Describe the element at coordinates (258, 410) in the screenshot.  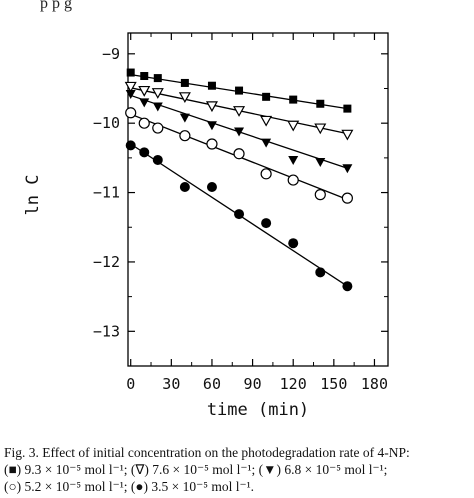
I see `x-axis-title: time (min)` at that location.